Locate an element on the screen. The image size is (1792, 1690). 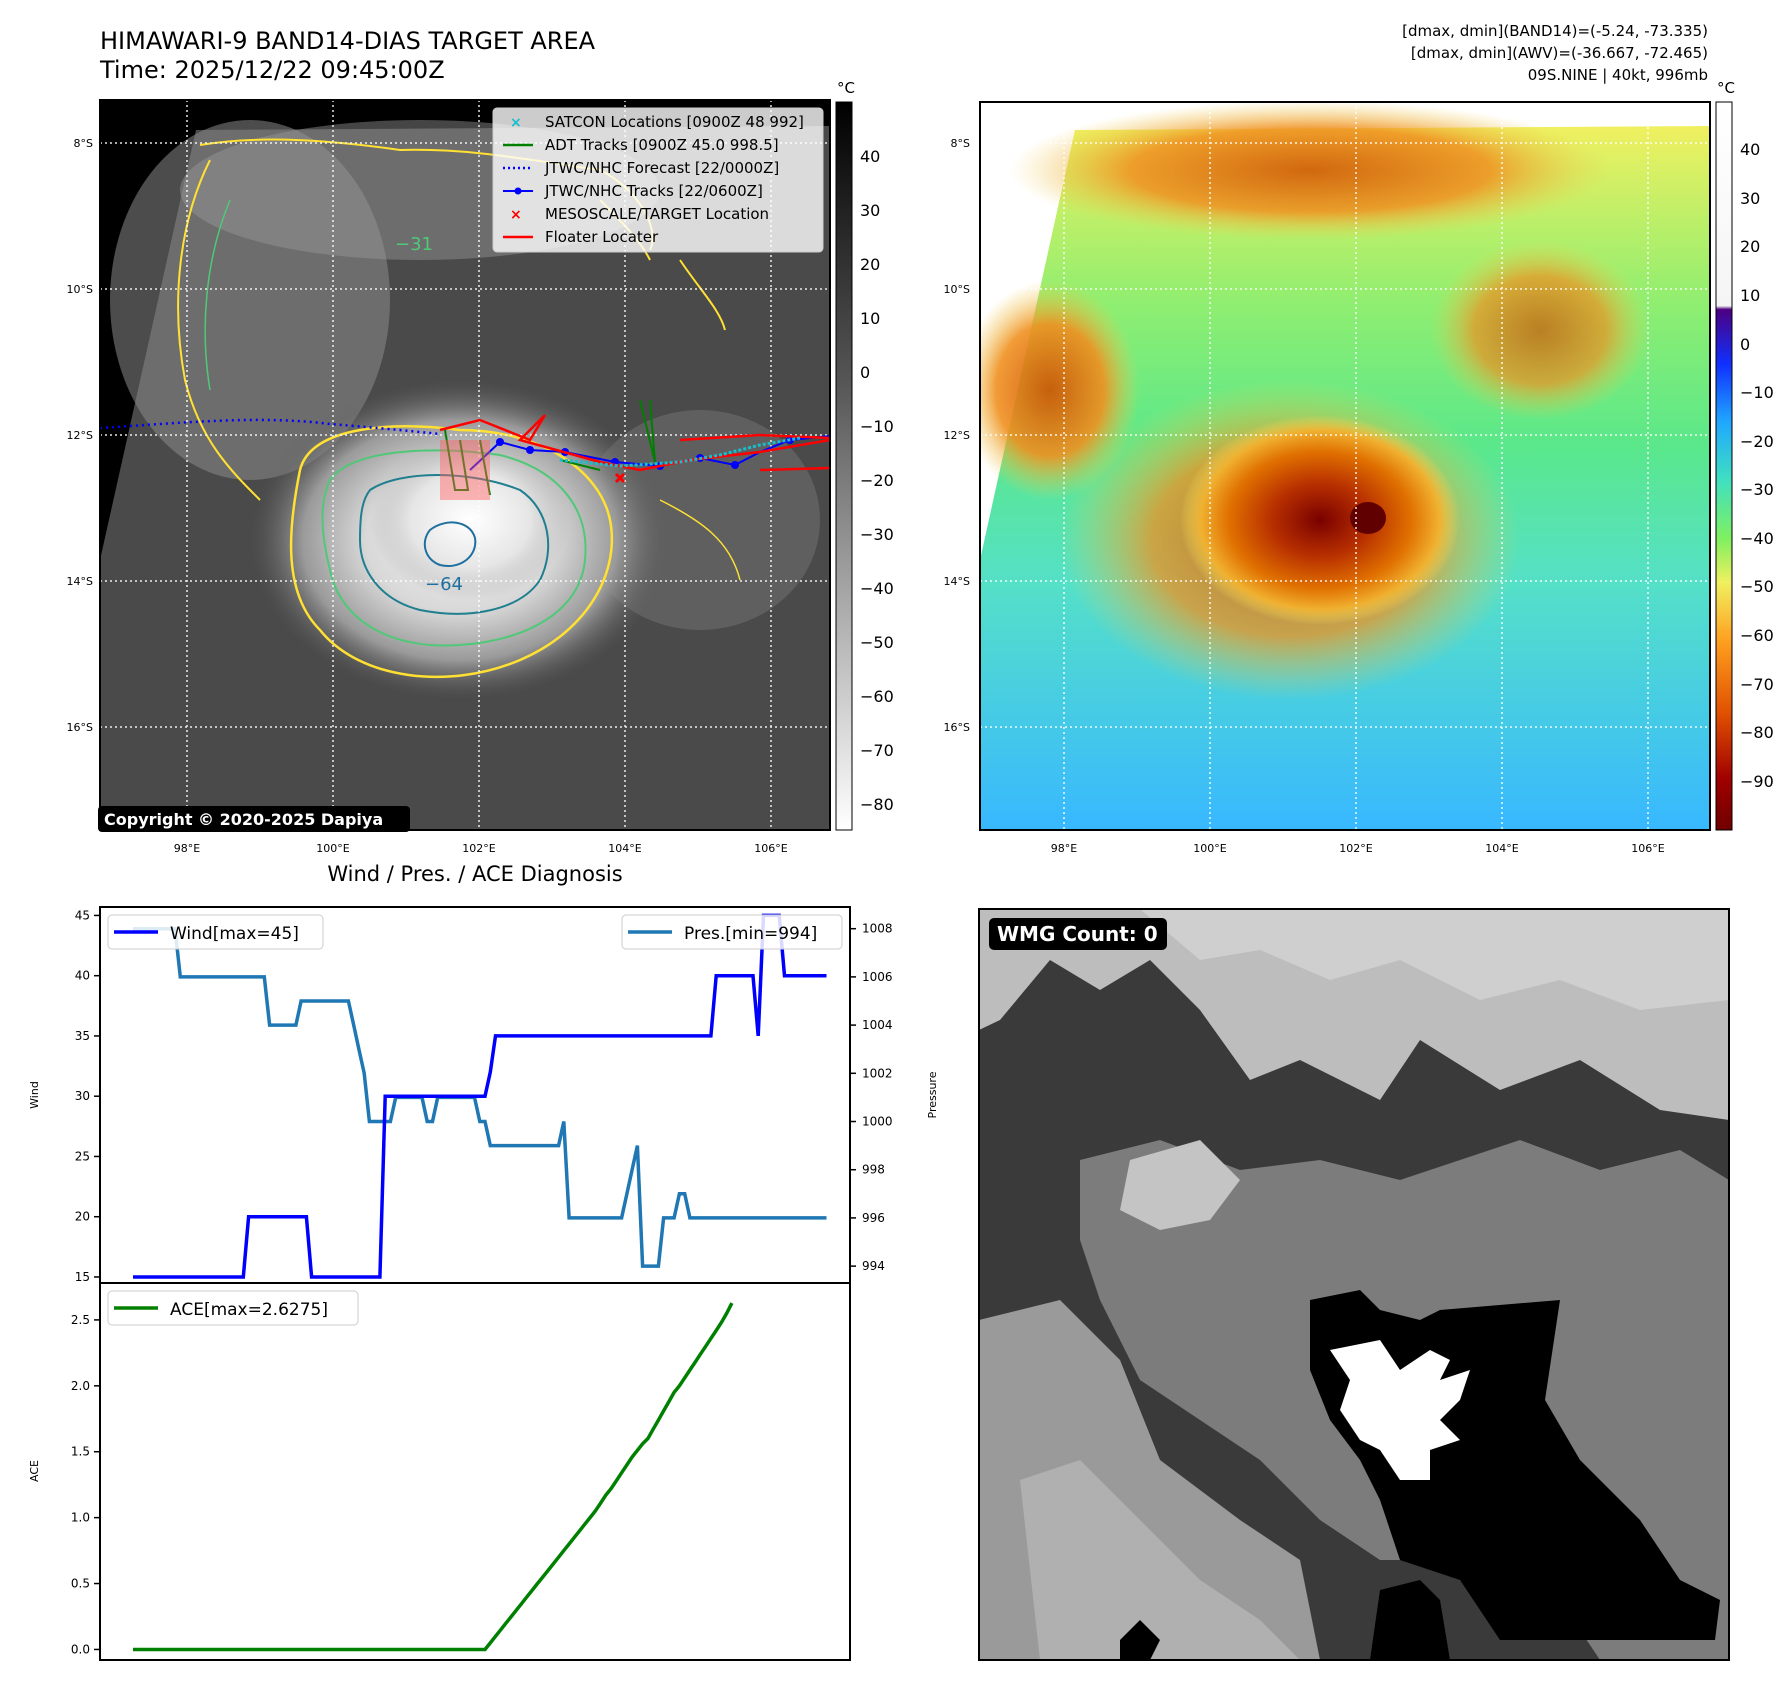
ir-colorbar-unit: °C is located at coordinates (846, 88).